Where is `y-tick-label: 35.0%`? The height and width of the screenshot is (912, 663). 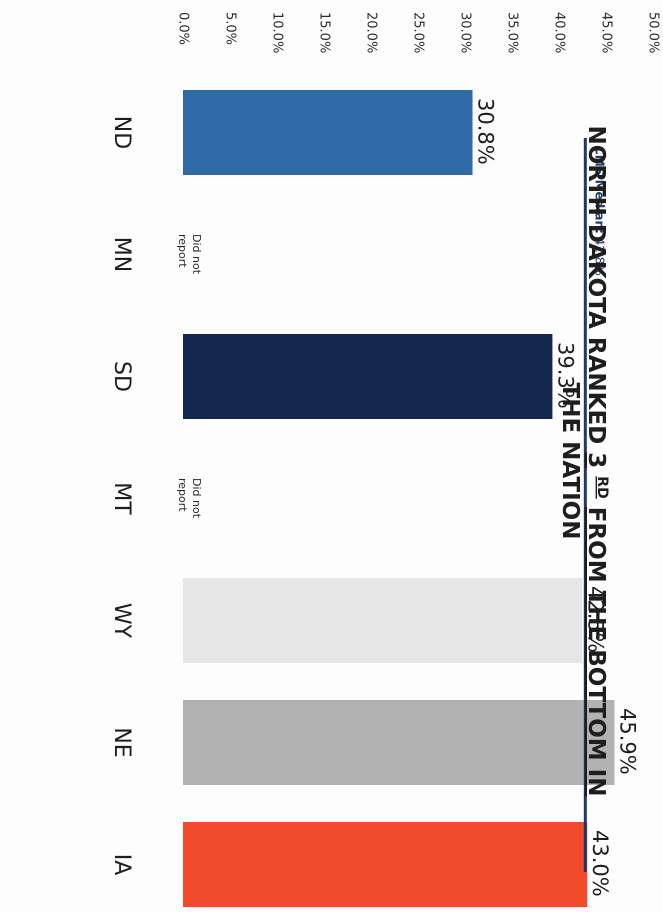
y-tick-label: 35.0% is located at coordinates (512, 32).